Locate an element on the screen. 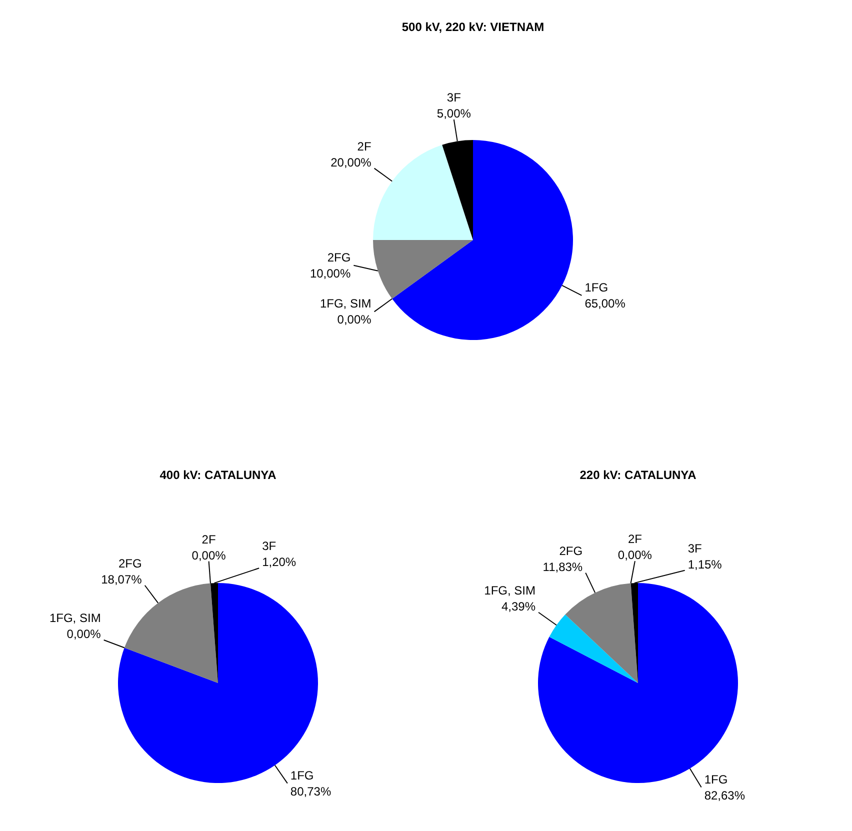  data-label: 20,00% is located at coordinates (351, 162).